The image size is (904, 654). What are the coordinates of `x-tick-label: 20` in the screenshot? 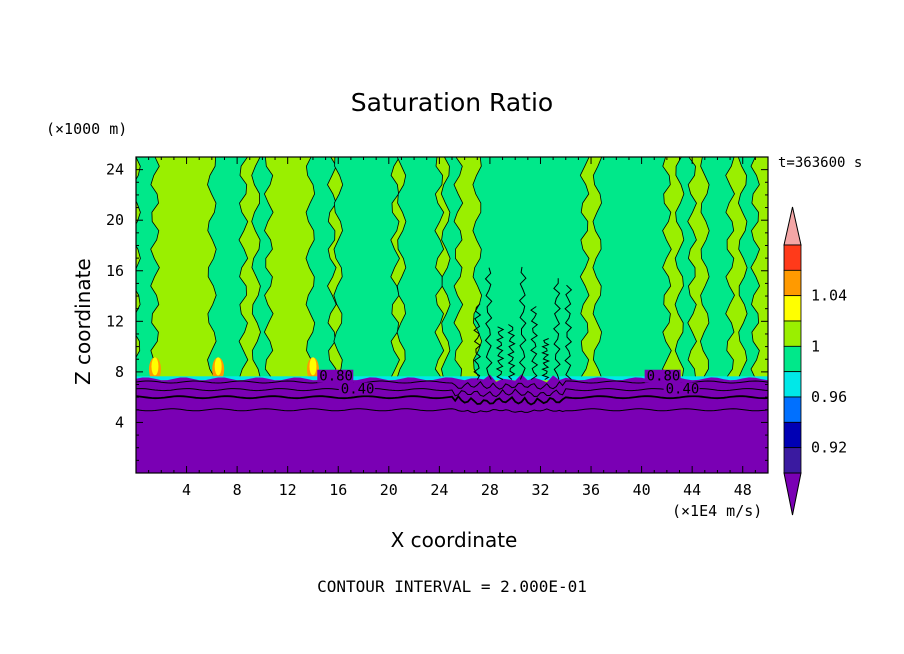 It's located at (389, 490).